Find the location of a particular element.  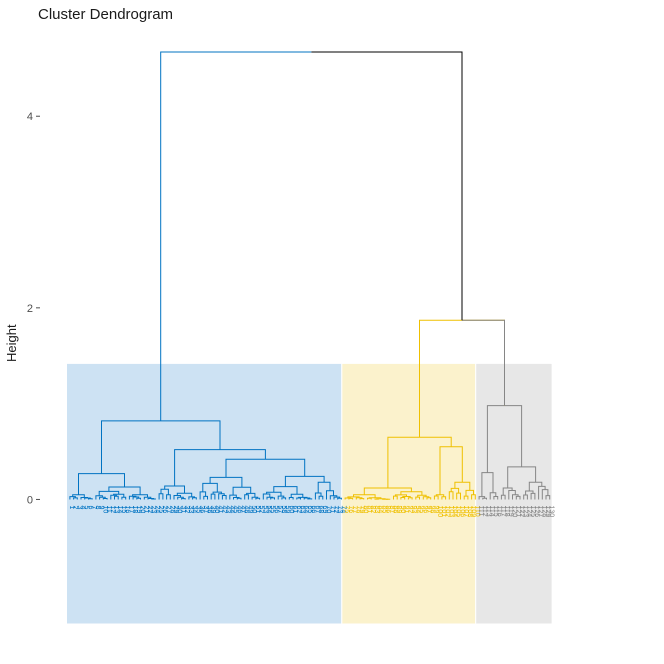

leaf-label: 116 is located at coordinates (499, 511).